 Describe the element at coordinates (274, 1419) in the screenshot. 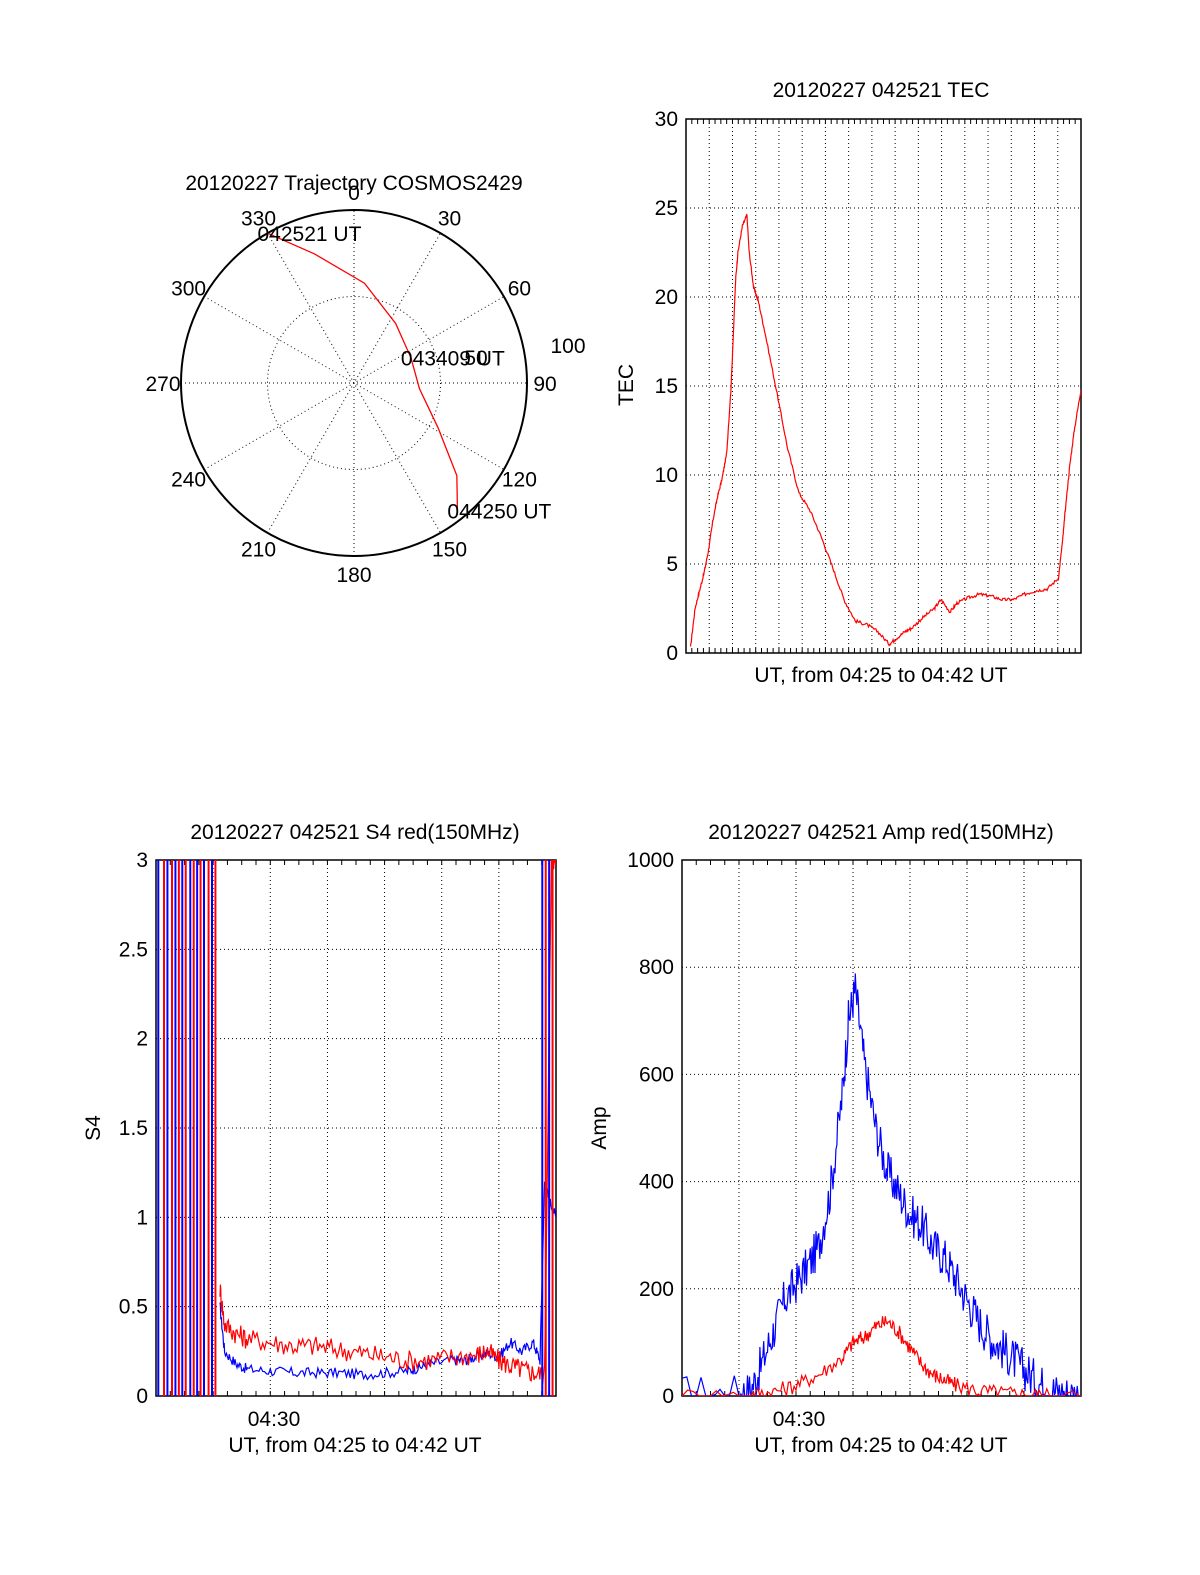

I see `s4-xtick-label: 04:30` at that location.